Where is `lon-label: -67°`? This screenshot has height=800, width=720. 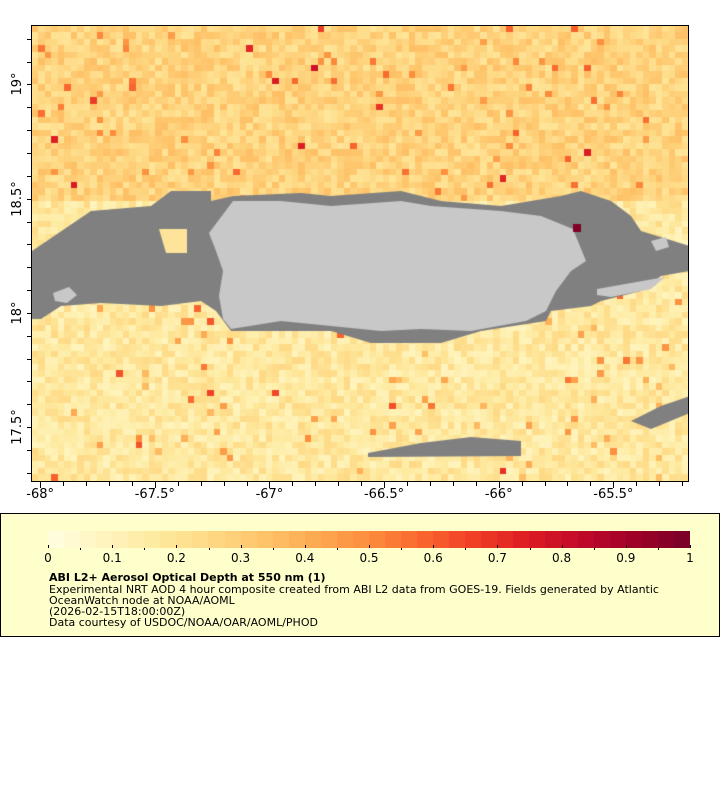 lon-label: -67° is located at coordinates (269, 494).